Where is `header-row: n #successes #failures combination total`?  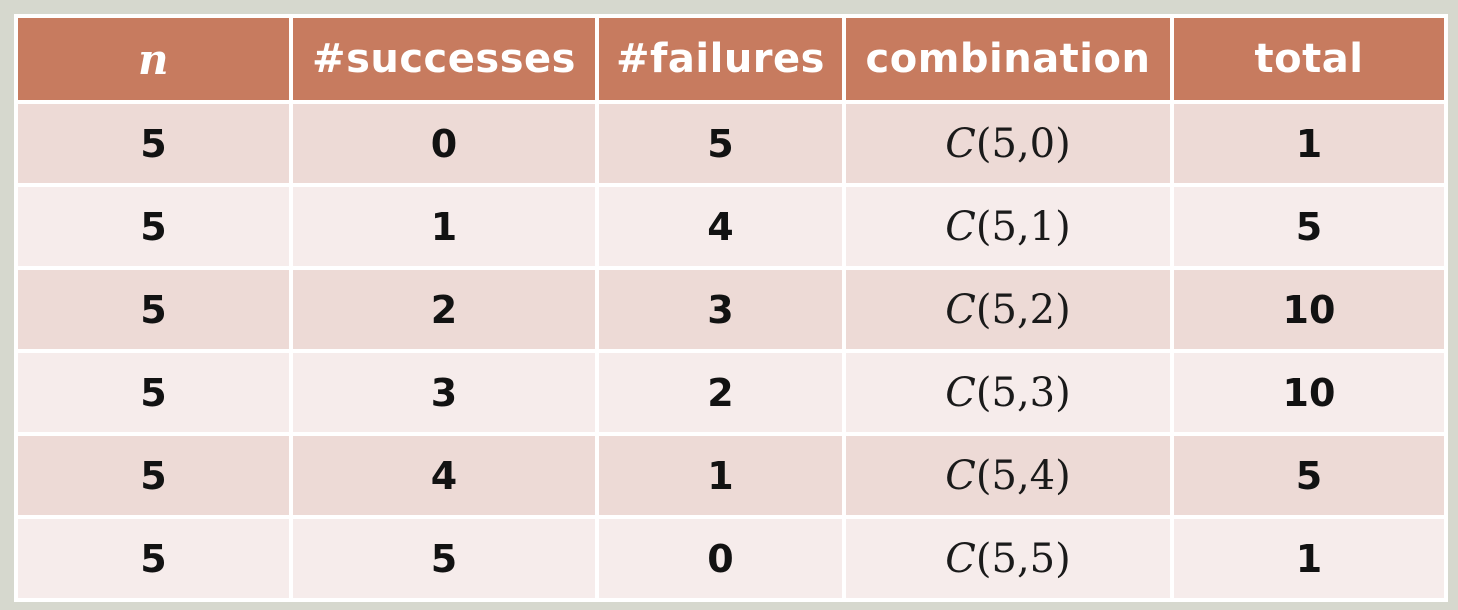
header-row: n #successes #failures combination total is located at coordinates (731, 59).